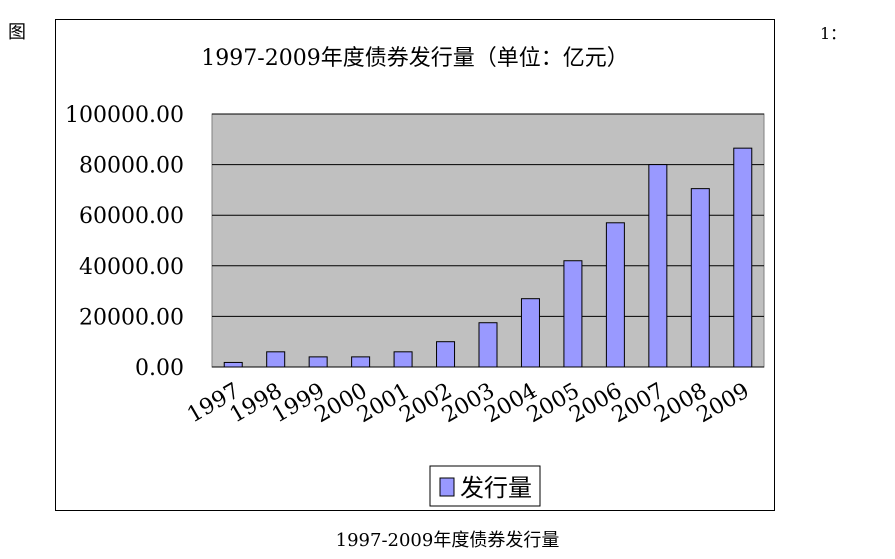  I want to click on y-tick-label: 100000.00, so click(124, 115).